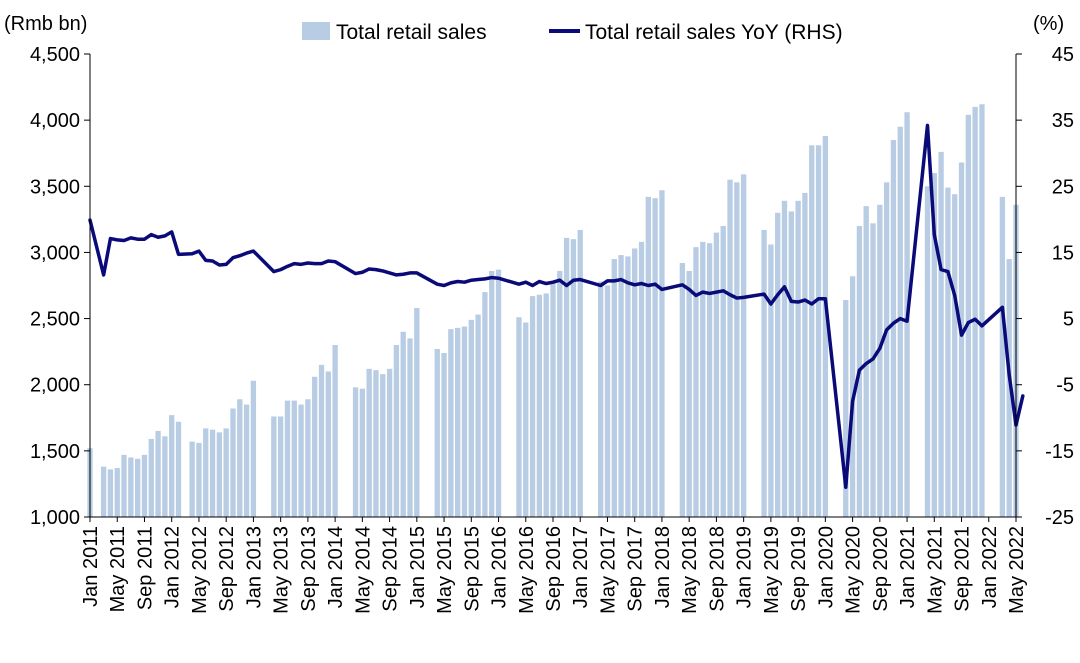 Image resolution: width=1080 pixels, height=663 pixels. Describe the element at coordinates (55, 452) in the screenshot. I see `left-tick-label: 1,500` at that location.